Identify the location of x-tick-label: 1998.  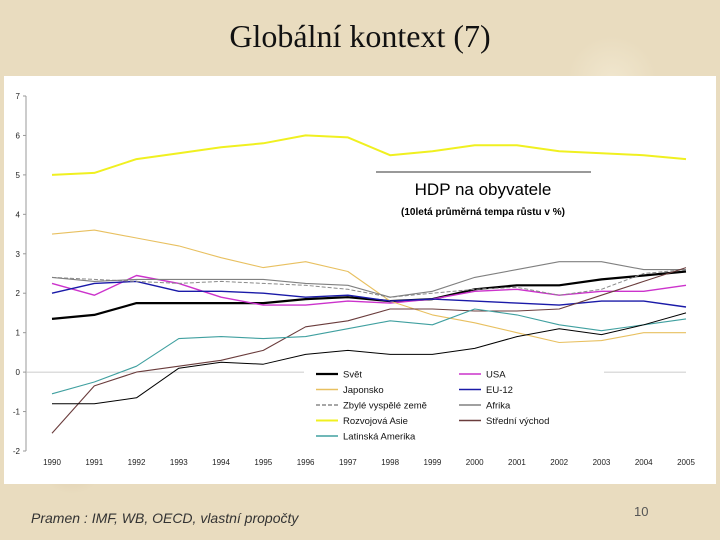
(390, 462).